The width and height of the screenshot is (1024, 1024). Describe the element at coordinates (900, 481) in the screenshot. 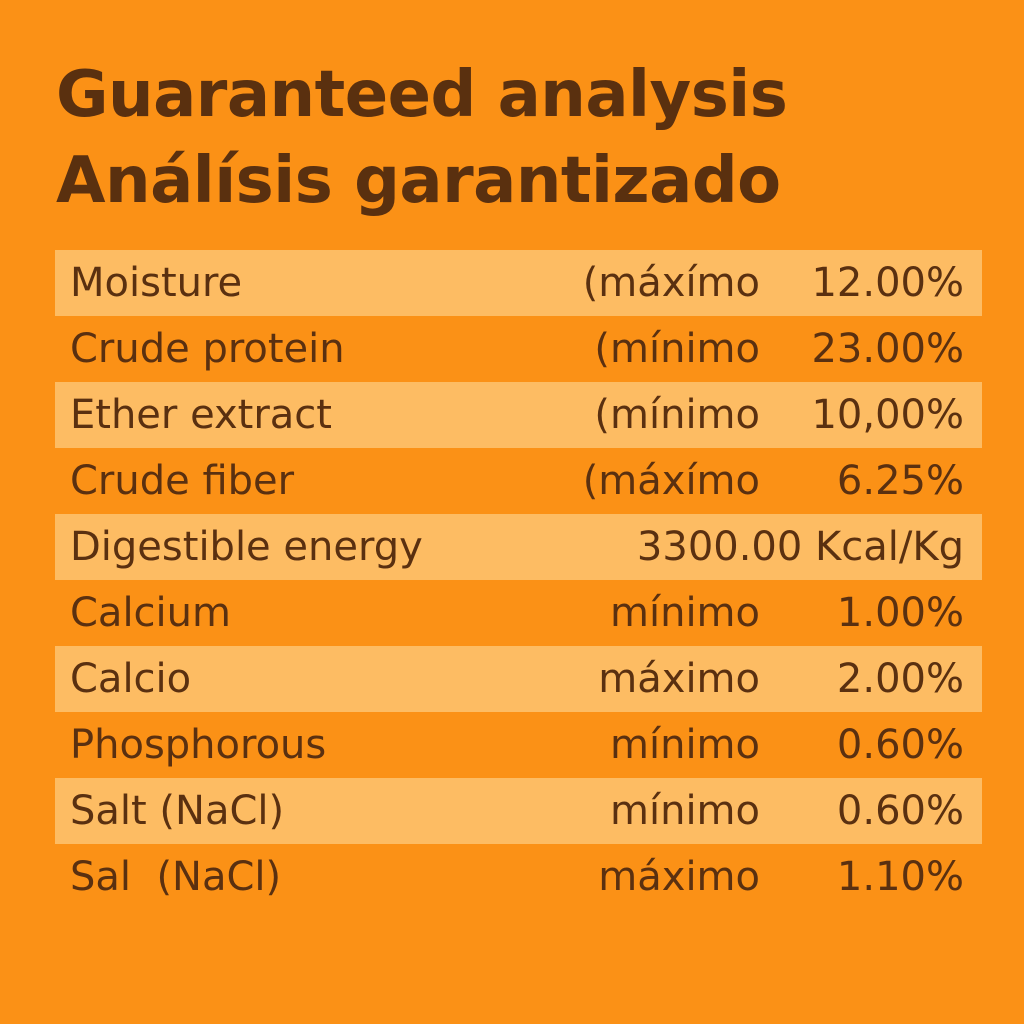

I see `row-value: 6.25%` at that location.